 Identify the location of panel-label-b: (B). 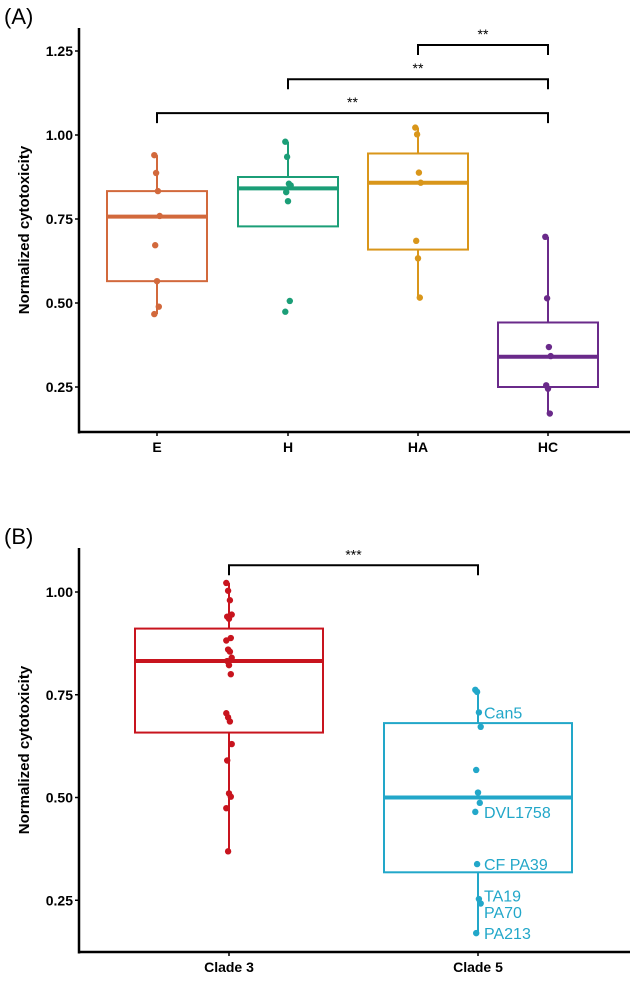
(19, 536).